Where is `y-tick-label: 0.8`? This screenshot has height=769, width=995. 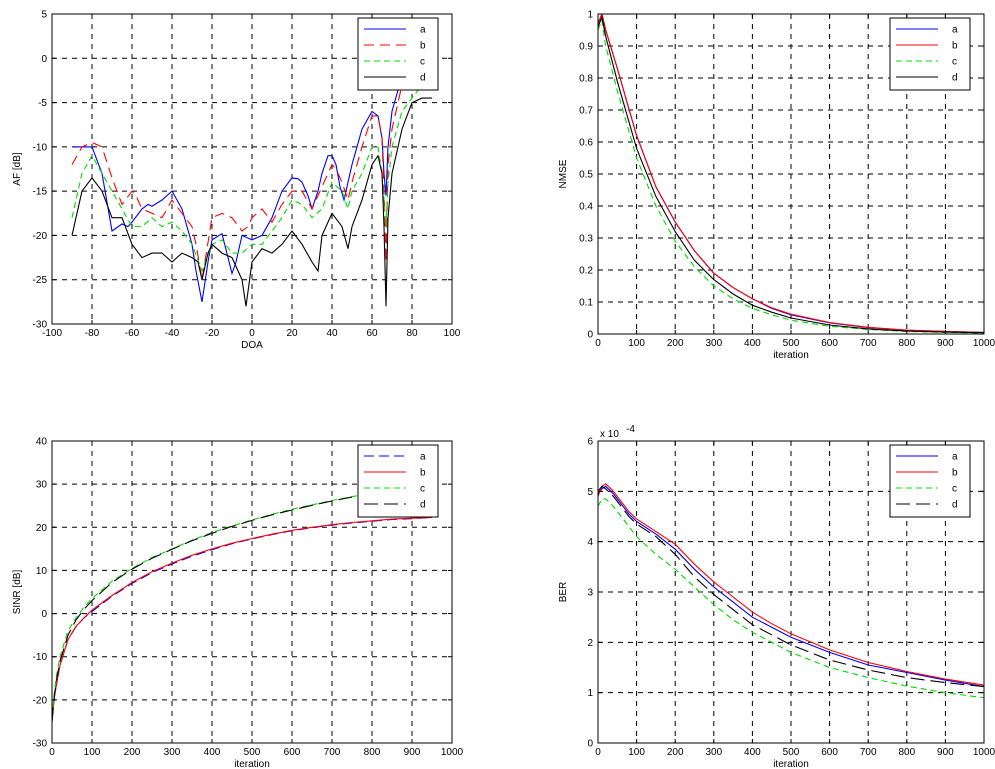
y-tick-label: 0.8 is located at coordinates (586, 79).